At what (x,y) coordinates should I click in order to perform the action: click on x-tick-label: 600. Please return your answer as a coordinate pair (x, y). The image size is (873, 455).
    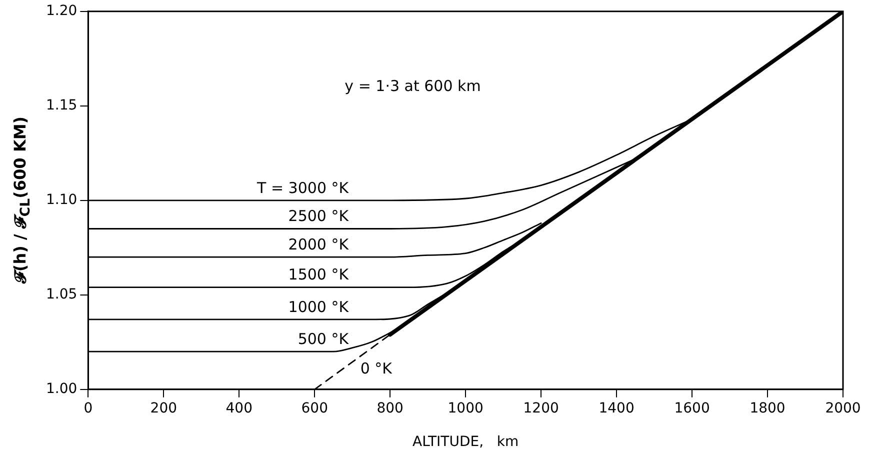
    Looking at the image, I should click on (314, 408).